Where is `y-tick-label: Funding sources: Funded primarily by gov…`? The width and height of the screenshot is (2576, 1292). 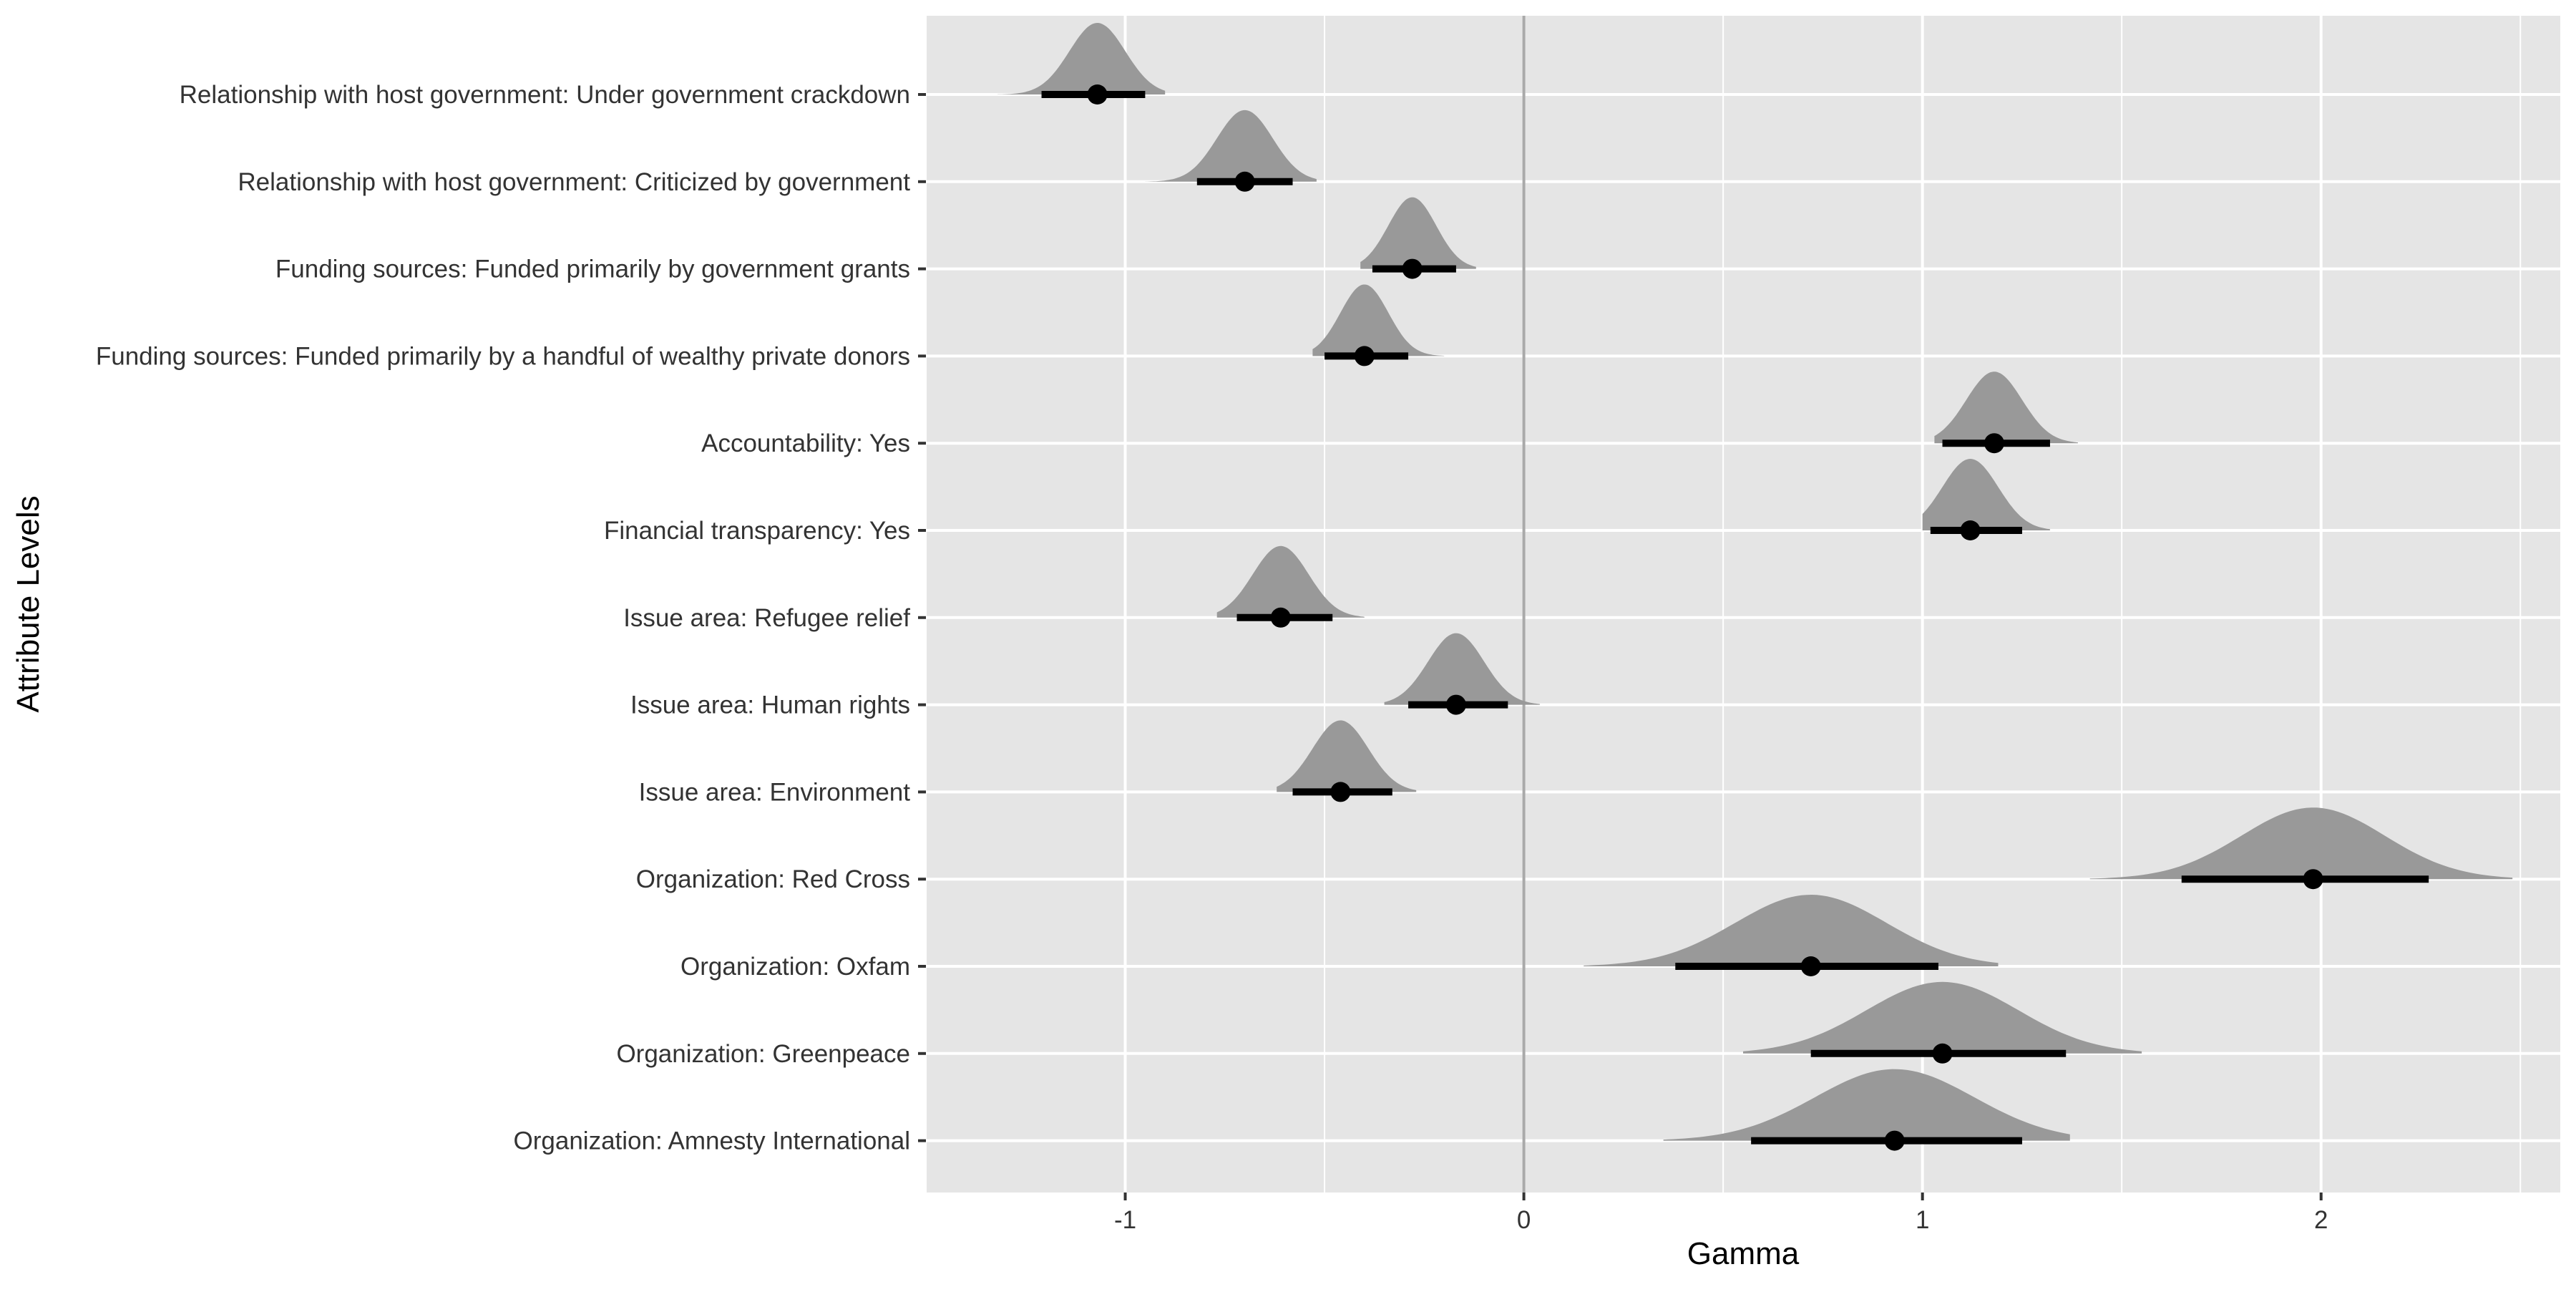
y-tick-label: Funding sources: Funded primarily by gov… is located at coordinates (592, 269).